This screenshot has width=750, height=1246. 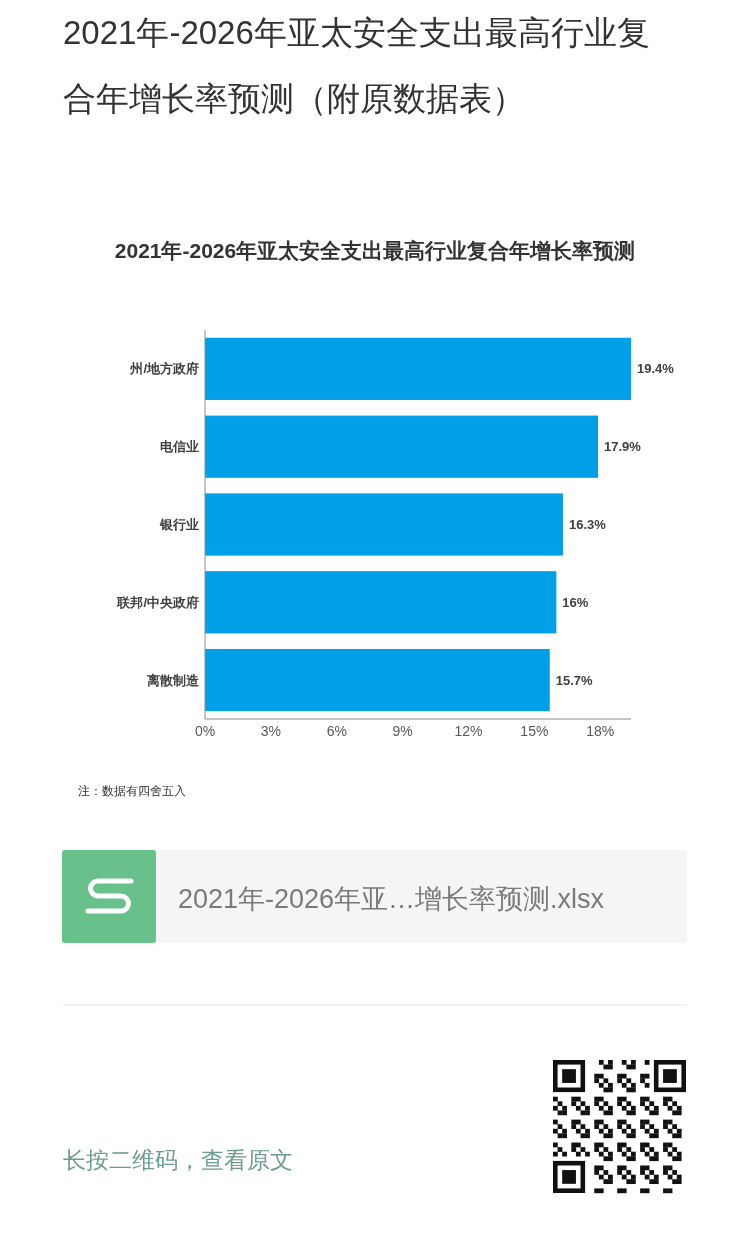 What do you see at coordinates (656, 369) in the screenshot?
I see `data-label: 19.4%` at bounding box center [656, 369].